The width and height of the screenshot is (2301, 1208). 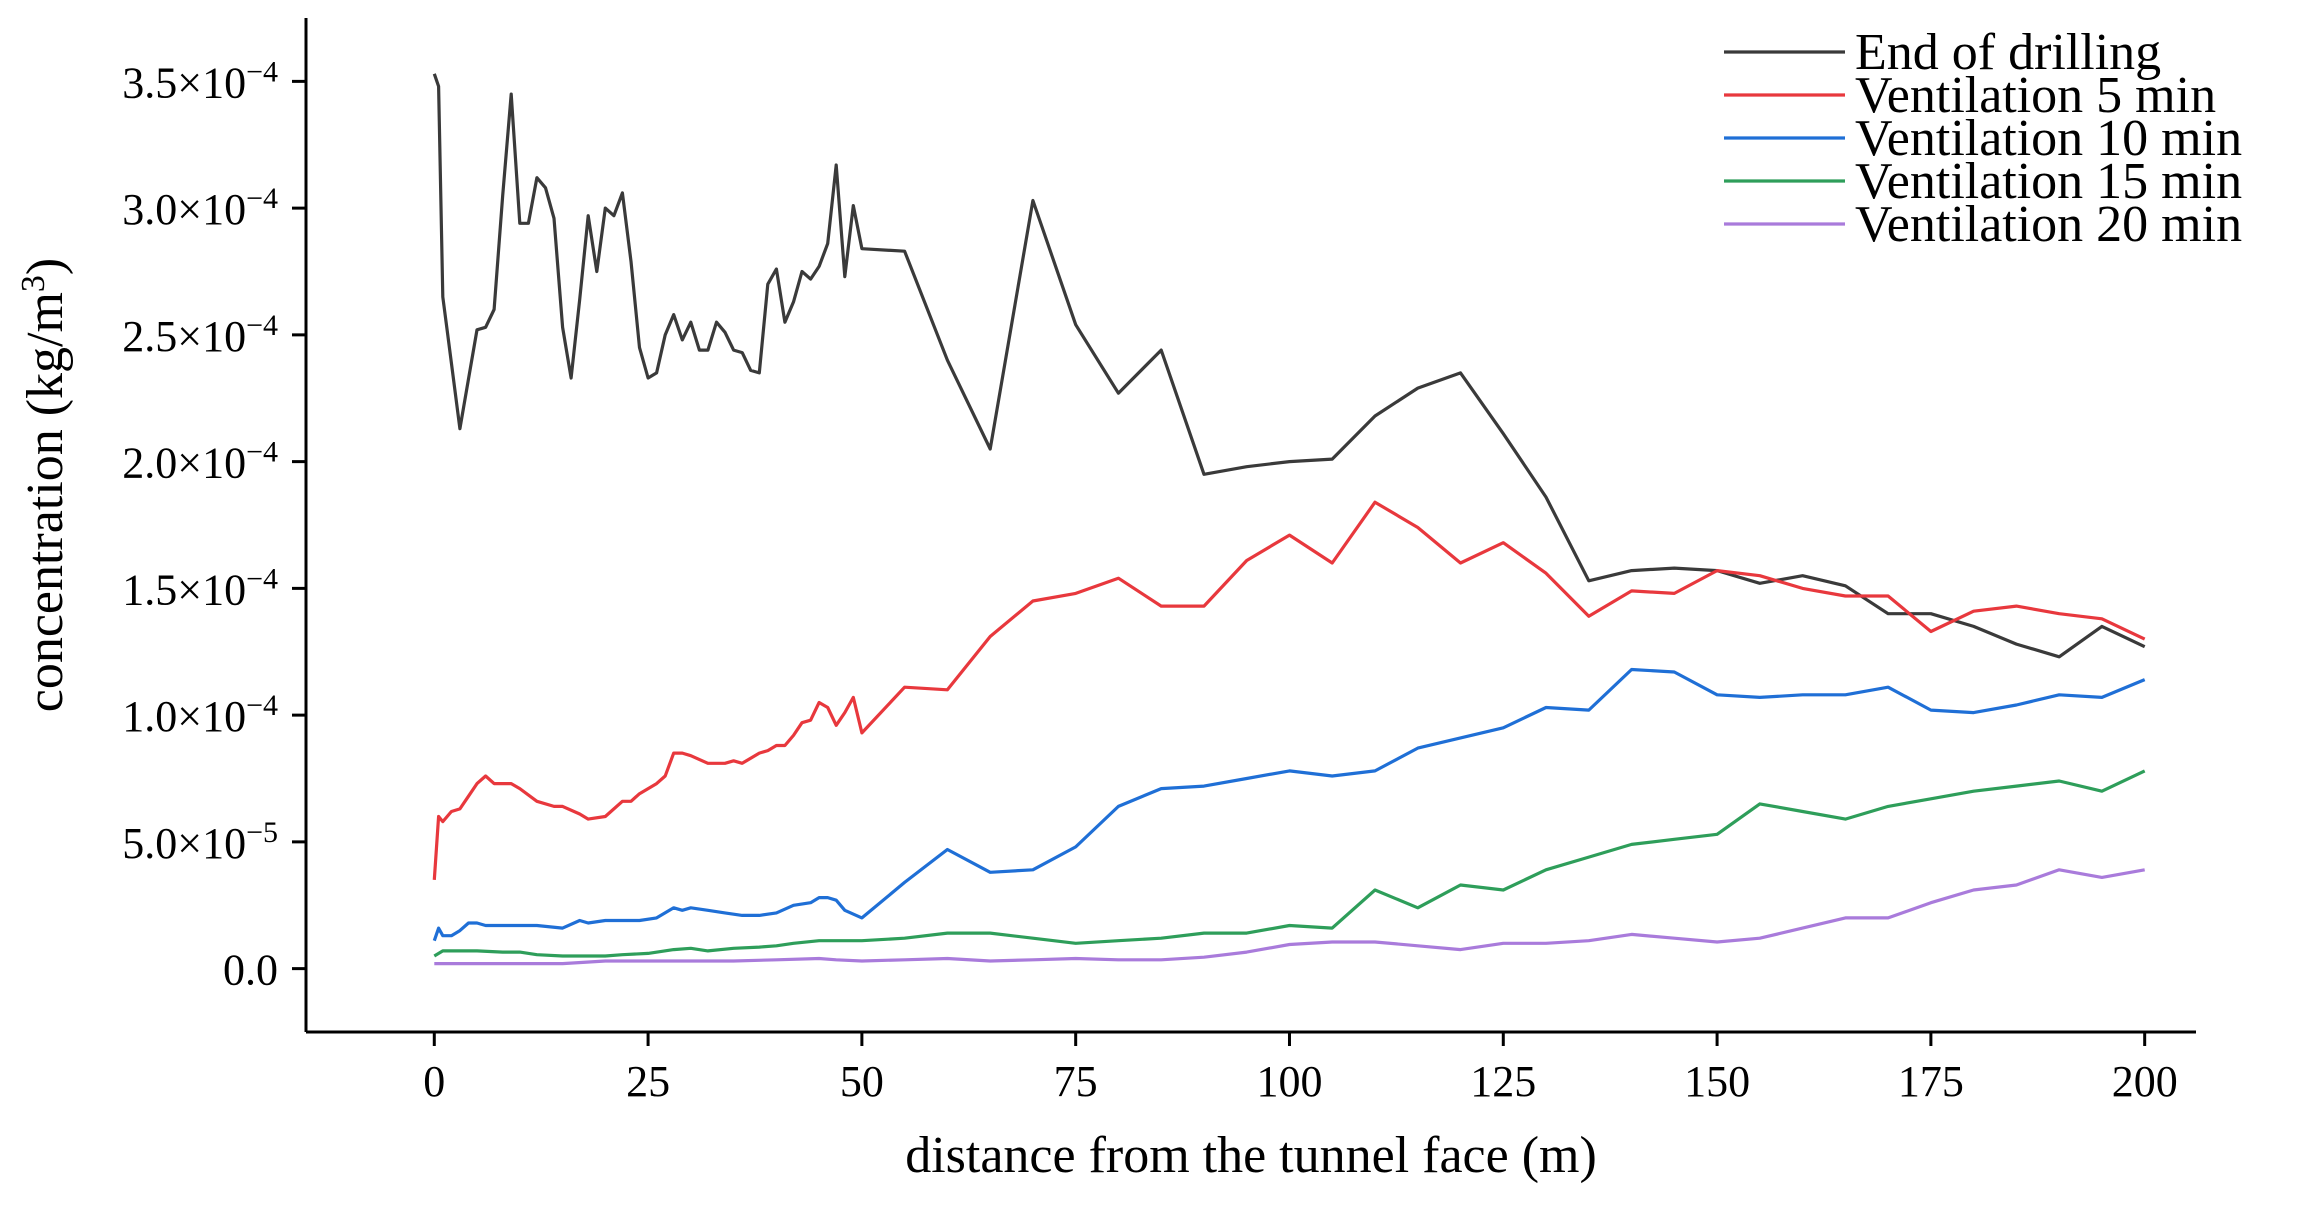 What do you see at coordinates (1251, 1155) in the screenshot?
I see `x-axis-title: distance from the tunnel face (m)` at bounding box center [1251, 1155].